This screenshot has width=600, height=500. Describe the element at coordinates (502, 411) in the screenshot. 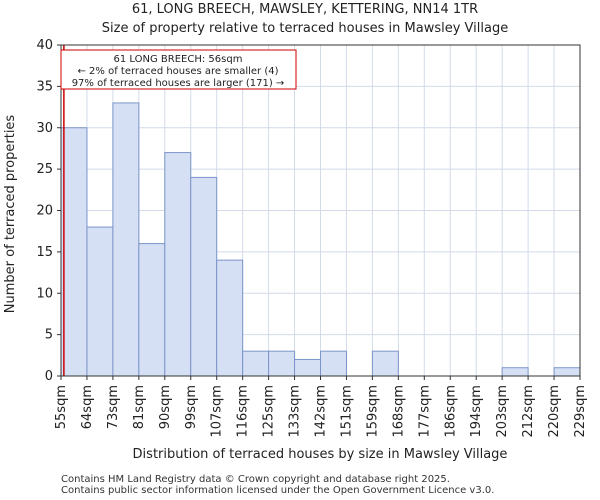

I see `x-tick-label-203sqm: 203sqm` at that location.